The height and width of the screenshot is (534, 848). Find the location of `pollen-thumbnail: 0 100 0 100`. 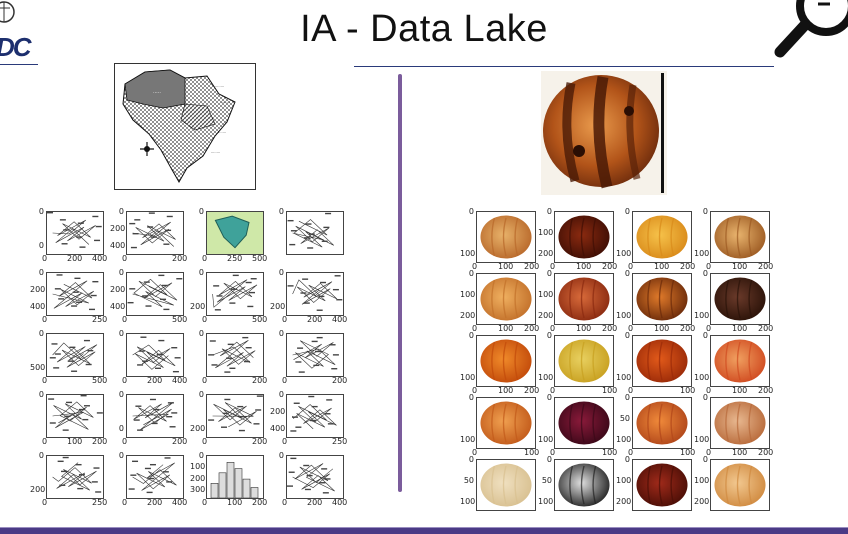

pollen-thumbnail: 0 100 0 100 is located at coordinates (655, 363).